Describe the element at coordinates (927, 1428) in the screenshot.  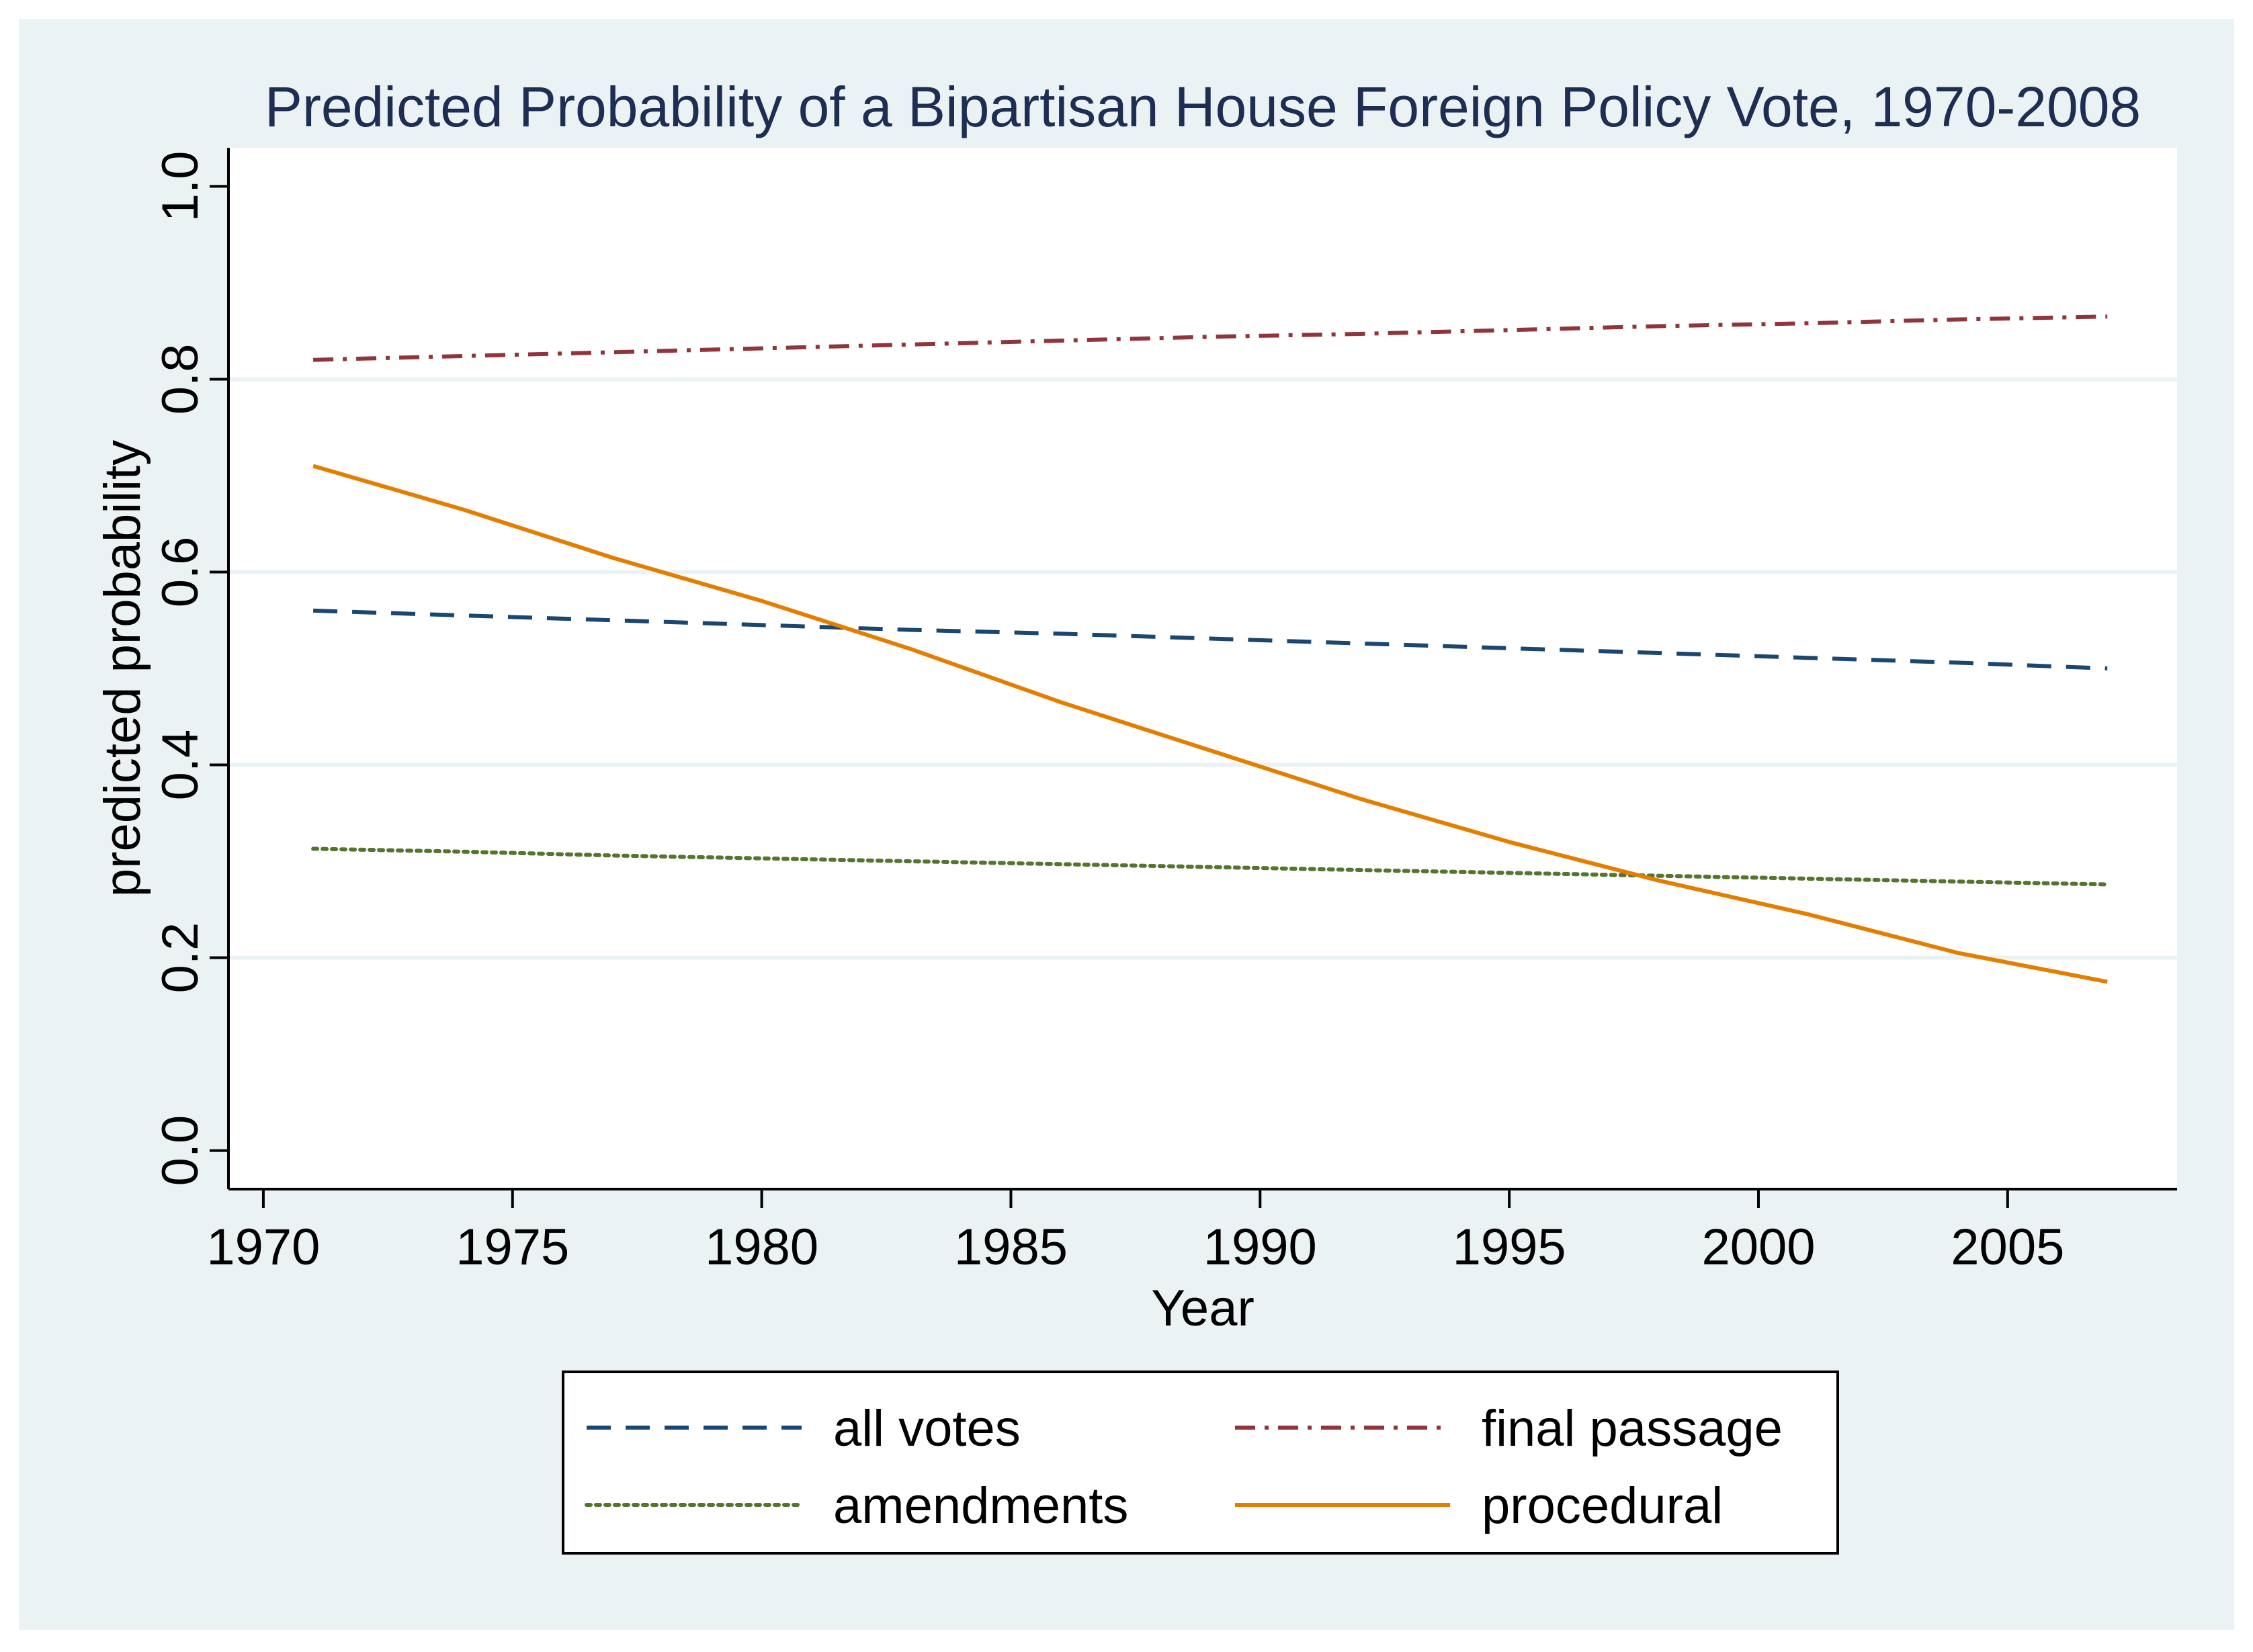
I see `legend-label-all-votes: all votes` at that location.